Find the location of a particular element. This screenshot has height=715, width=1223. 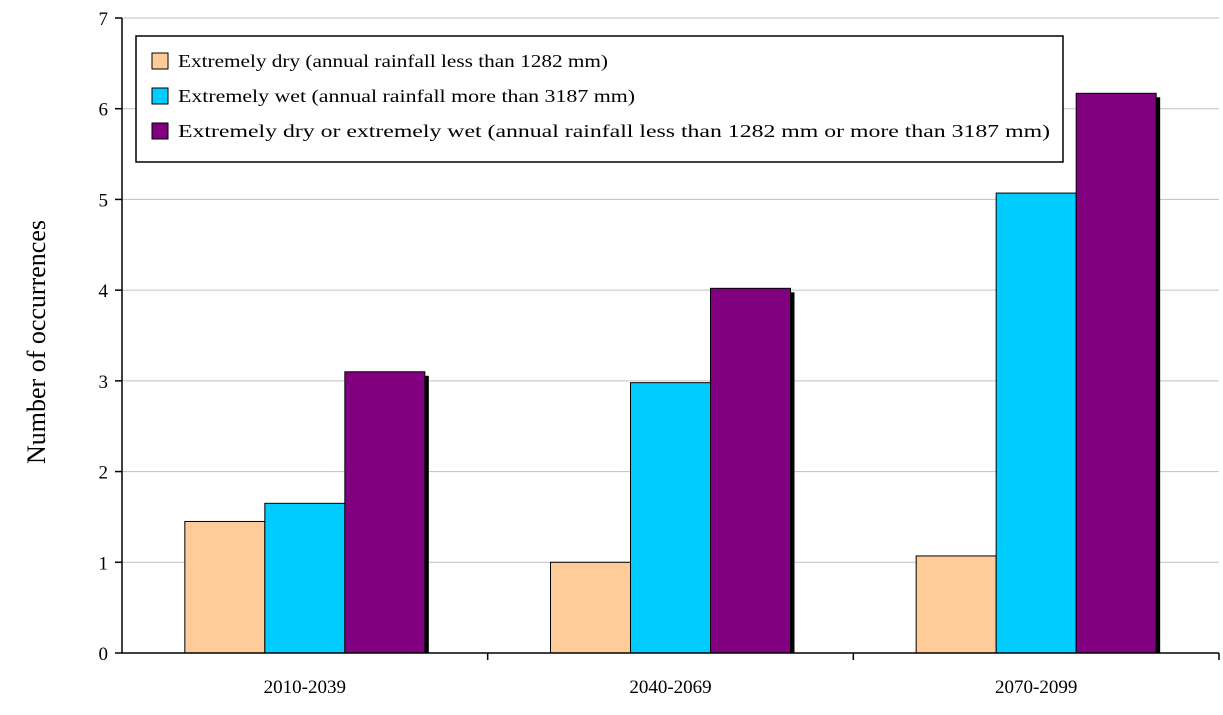

y-tick-label: 2 is located at coordinates (104, 473).